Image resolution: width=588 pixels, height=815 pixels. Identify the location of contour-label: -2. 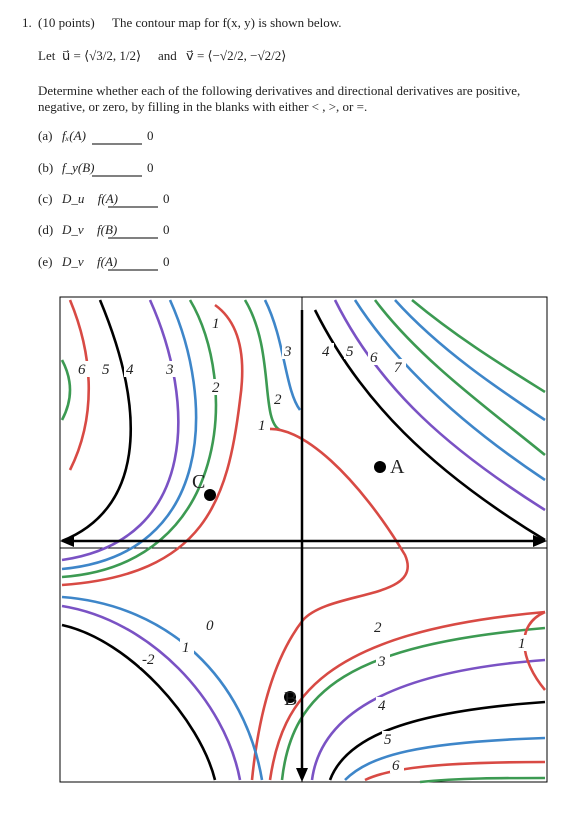
(148, 660).